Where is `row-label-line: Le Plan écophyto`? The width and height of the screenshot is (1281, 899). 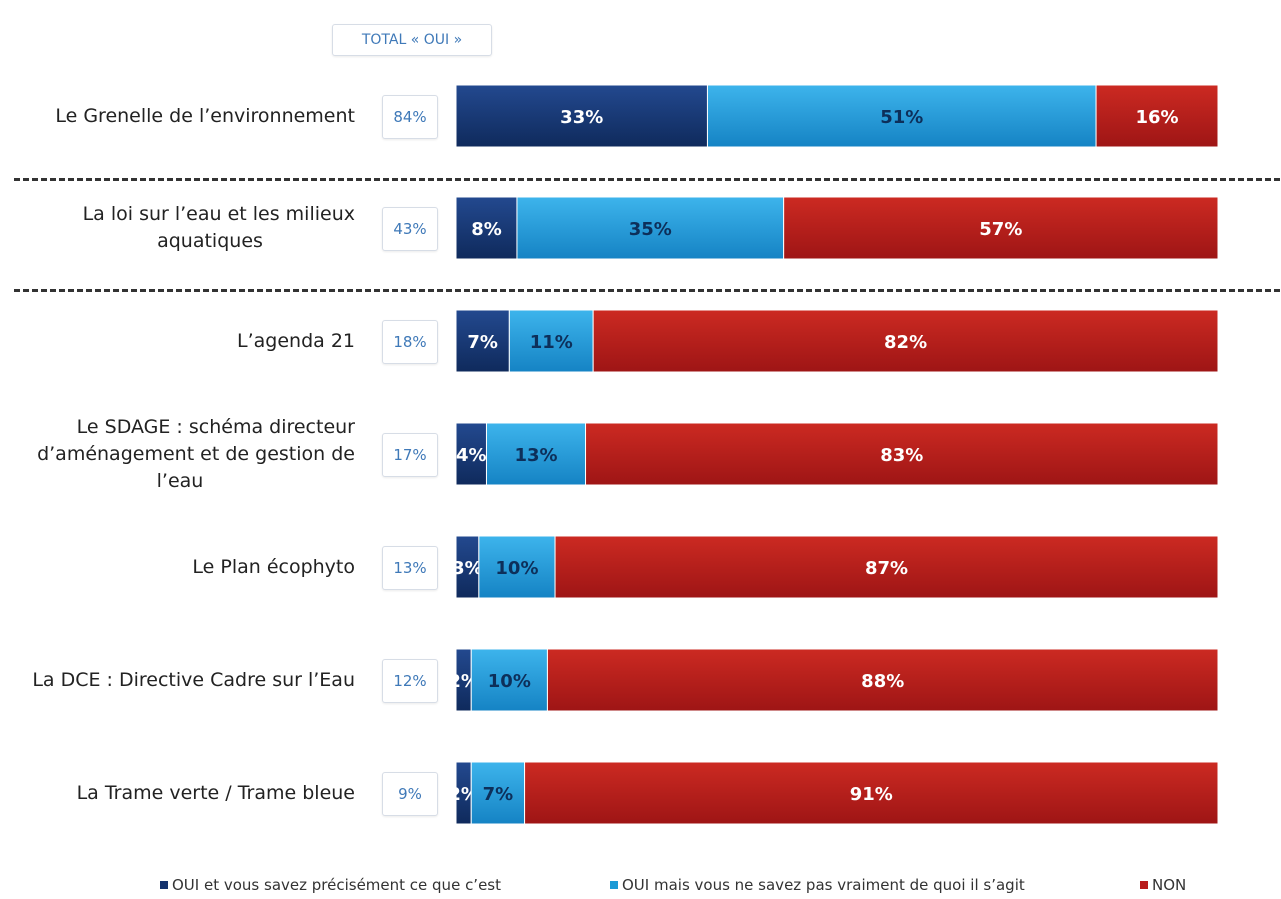 row-label-line: Le Plan écophyto is located at coordinates (273, 566).